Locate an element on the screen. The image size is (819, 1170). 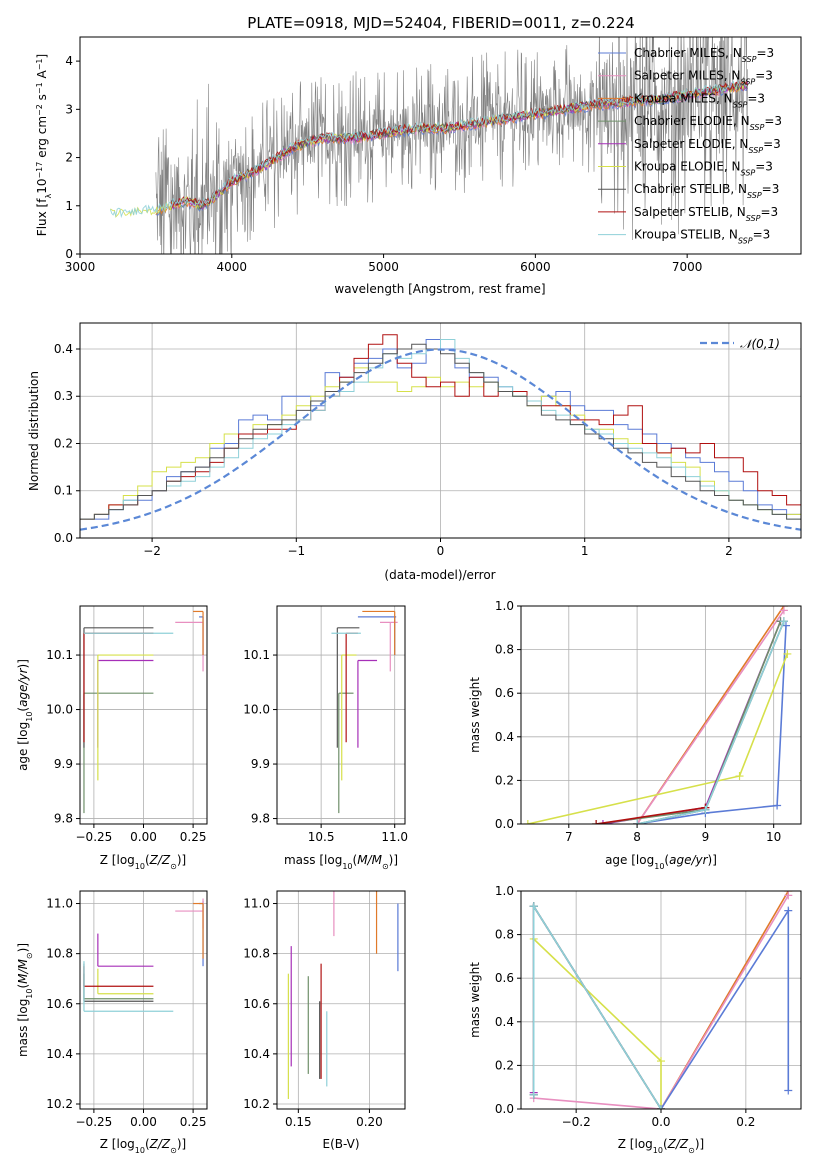
legend-label: Kroupa ELODIE, NSSP=3 is located at coordinates (703, 169).